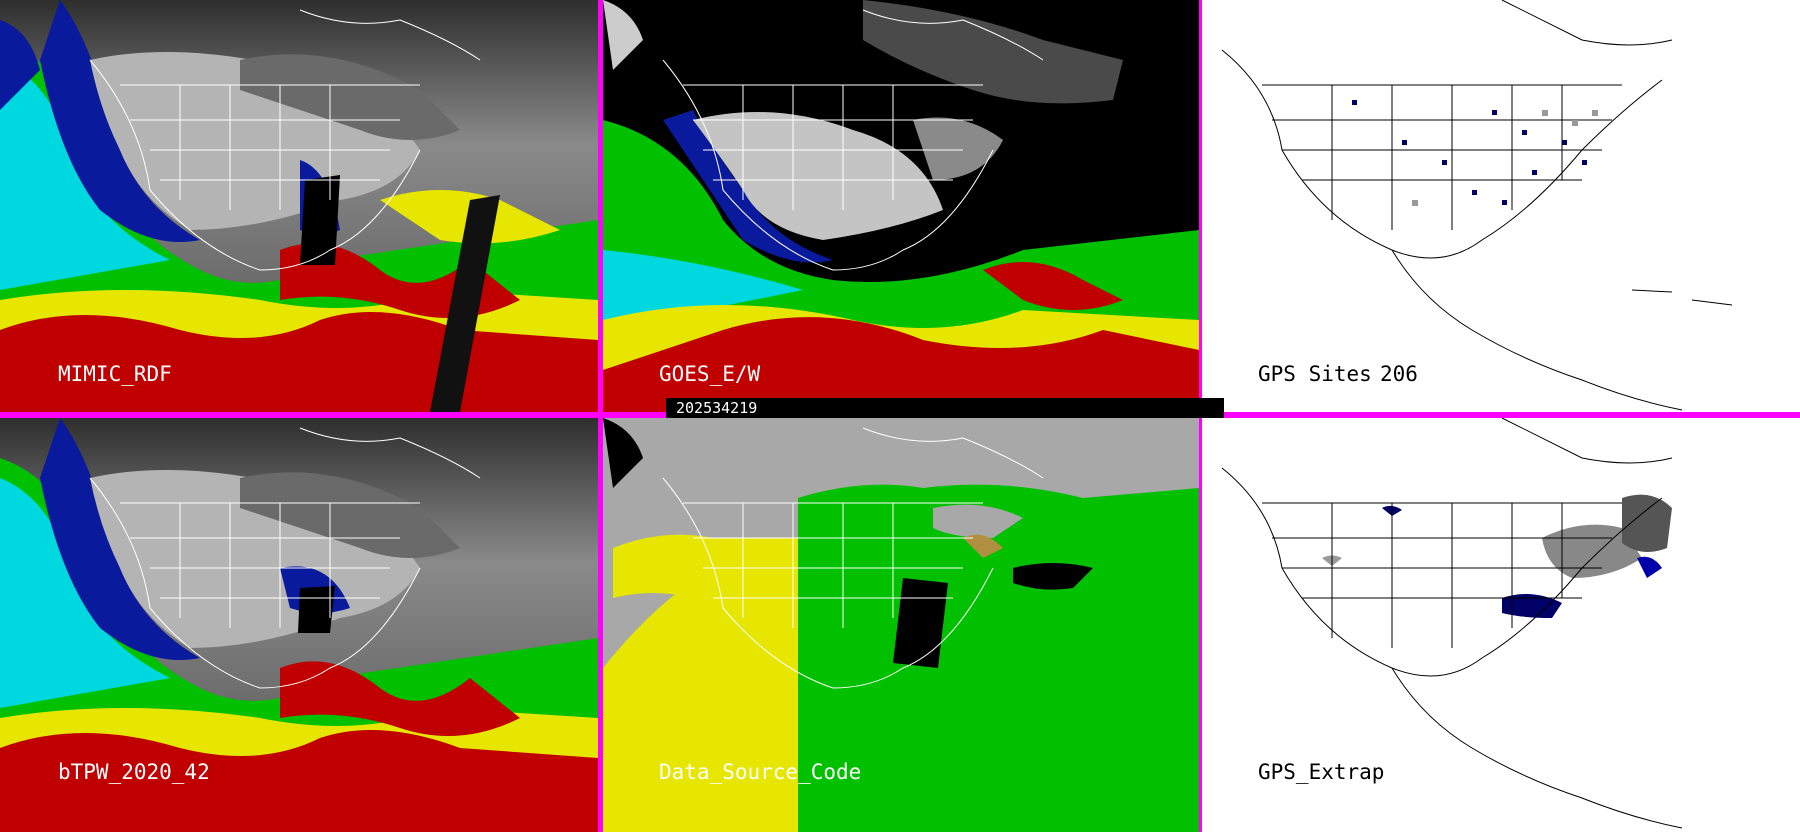  Describe the element at coordinates (945, 408) in the screenshot. I see `timestamp-bar: 202534219` at that location.